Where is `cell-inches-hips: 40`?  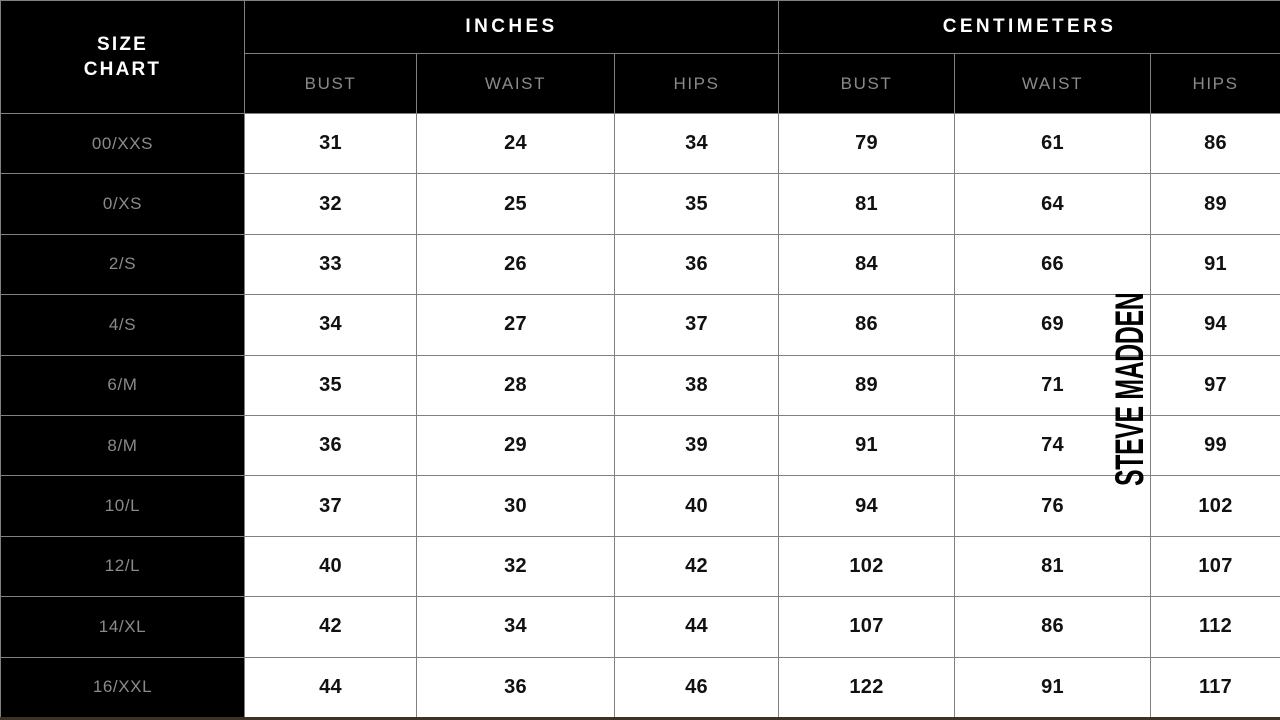 cell-inches-hips: 40 is located at coordinates (696, 506).